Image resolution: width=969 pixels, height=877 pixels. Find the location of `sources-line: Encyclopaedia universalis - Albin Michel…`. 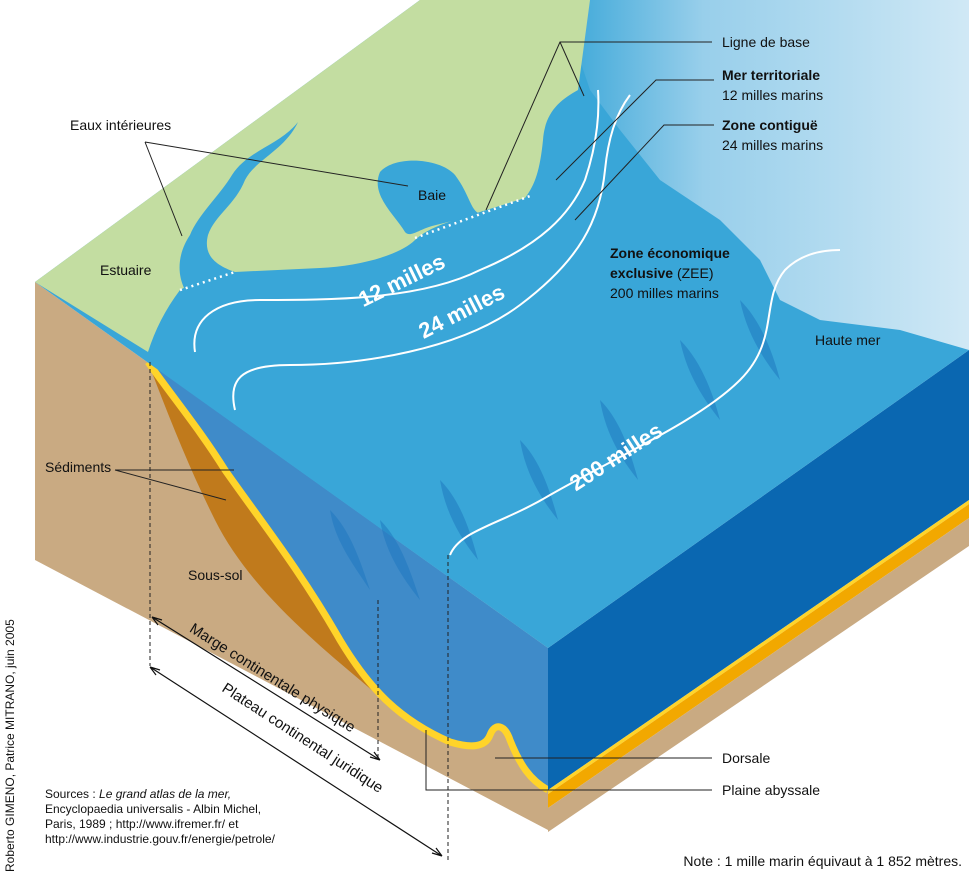

sources-line: Encyclopaedia universalis - Albin Michel… is located at coordinates (153, 809).